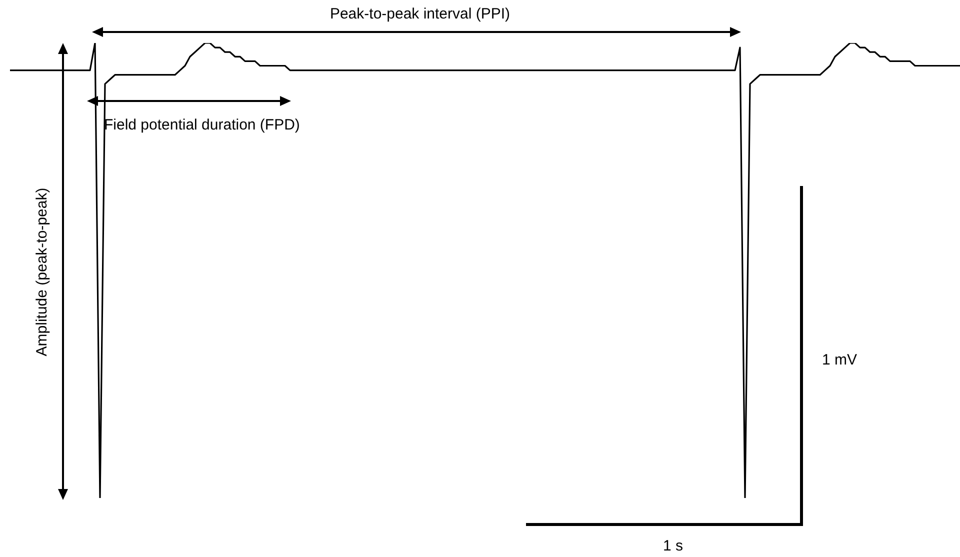 This screenshot has width=960, height=557. Describe the element at coordinates (673, 546) in the screenshot. I see `text: 1 s` at that location.